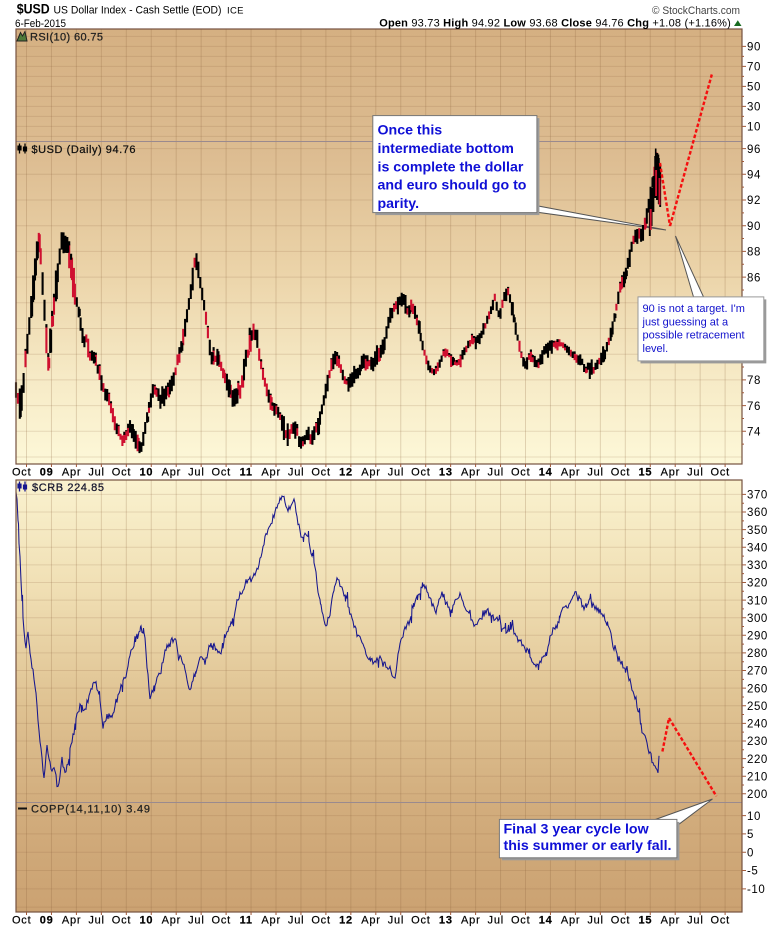 This screenshot has height=931, width=780. What do you see at coordinates (754, 433) in the screenshot?
I see `svg-text: 74` at bounding box center [754, 433].